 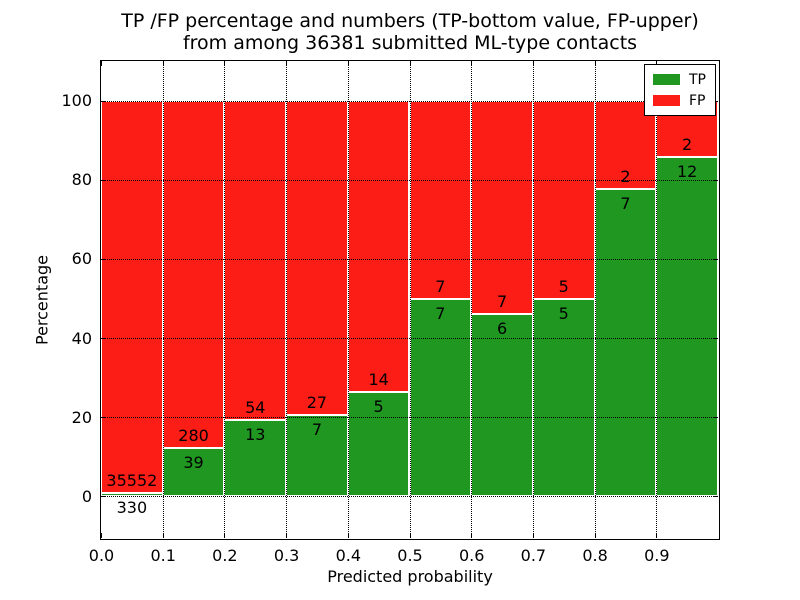 What do you see at coordinates (132, 507) in the screenshot?
I see `tp-count-label: 330` at bounding box center [132, 507].